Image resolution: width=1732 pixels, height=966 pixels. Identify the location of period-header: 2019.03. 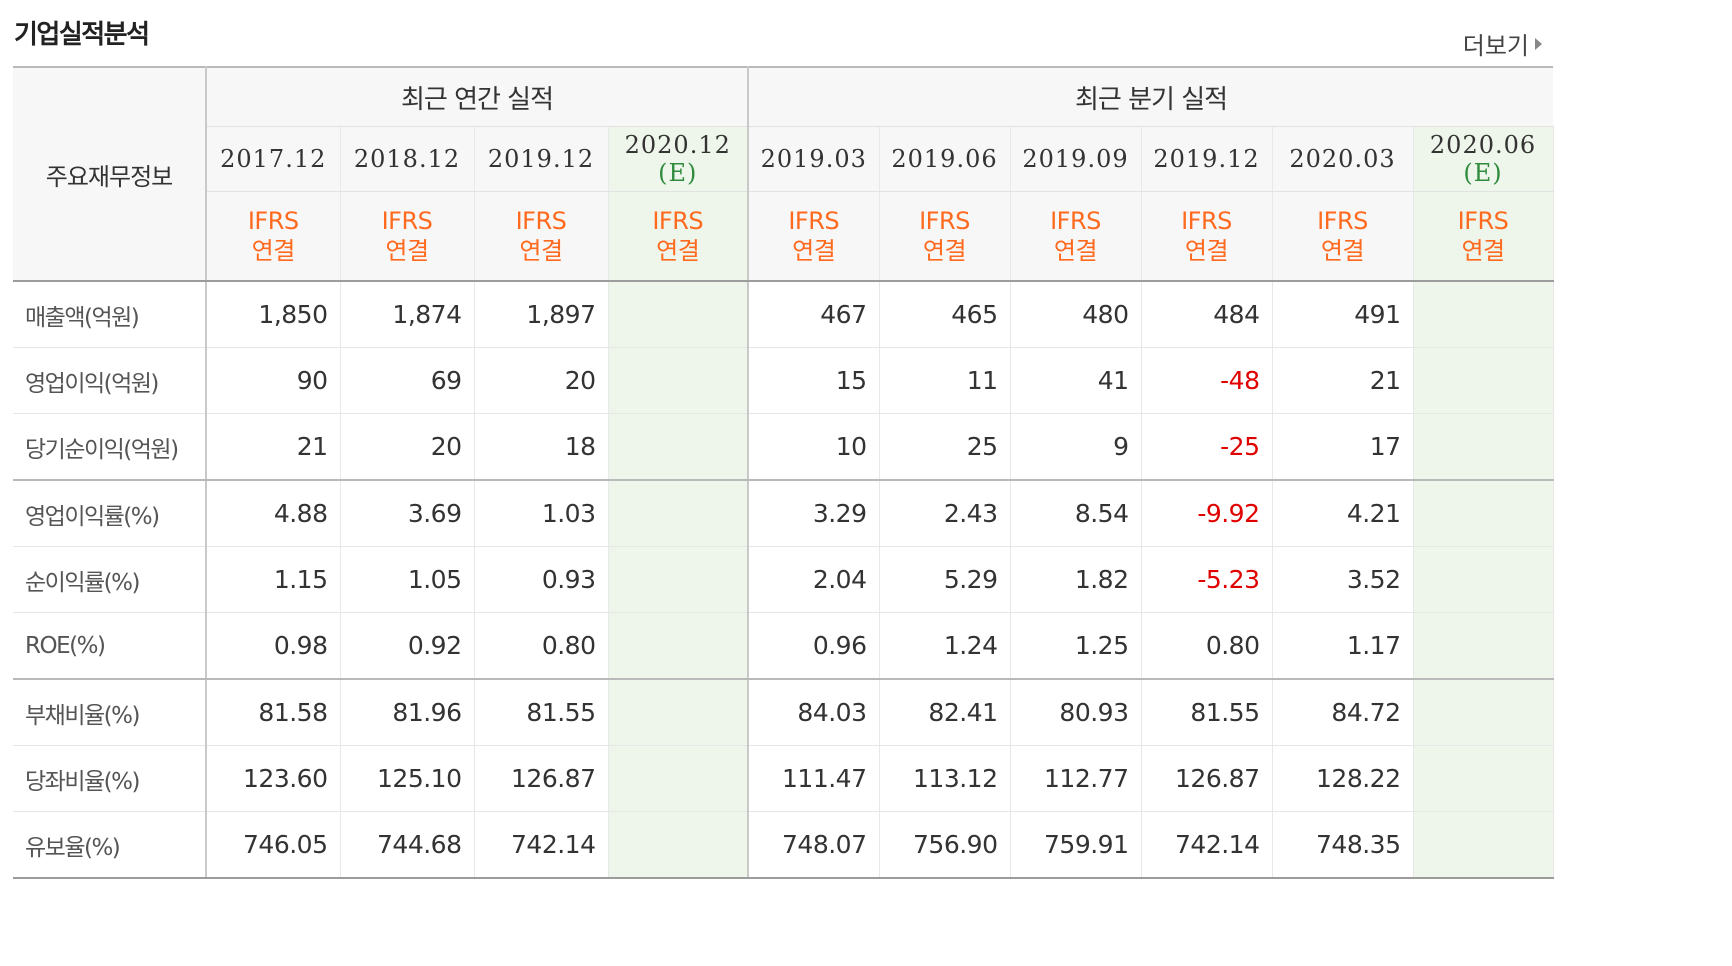
(814, 159).